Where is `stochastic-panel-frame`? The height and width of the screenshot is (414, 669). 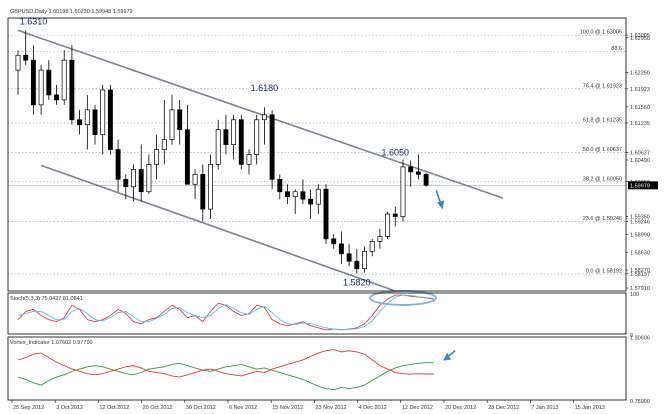
stochastic-panel-frame is located at coordinates (317, 313).